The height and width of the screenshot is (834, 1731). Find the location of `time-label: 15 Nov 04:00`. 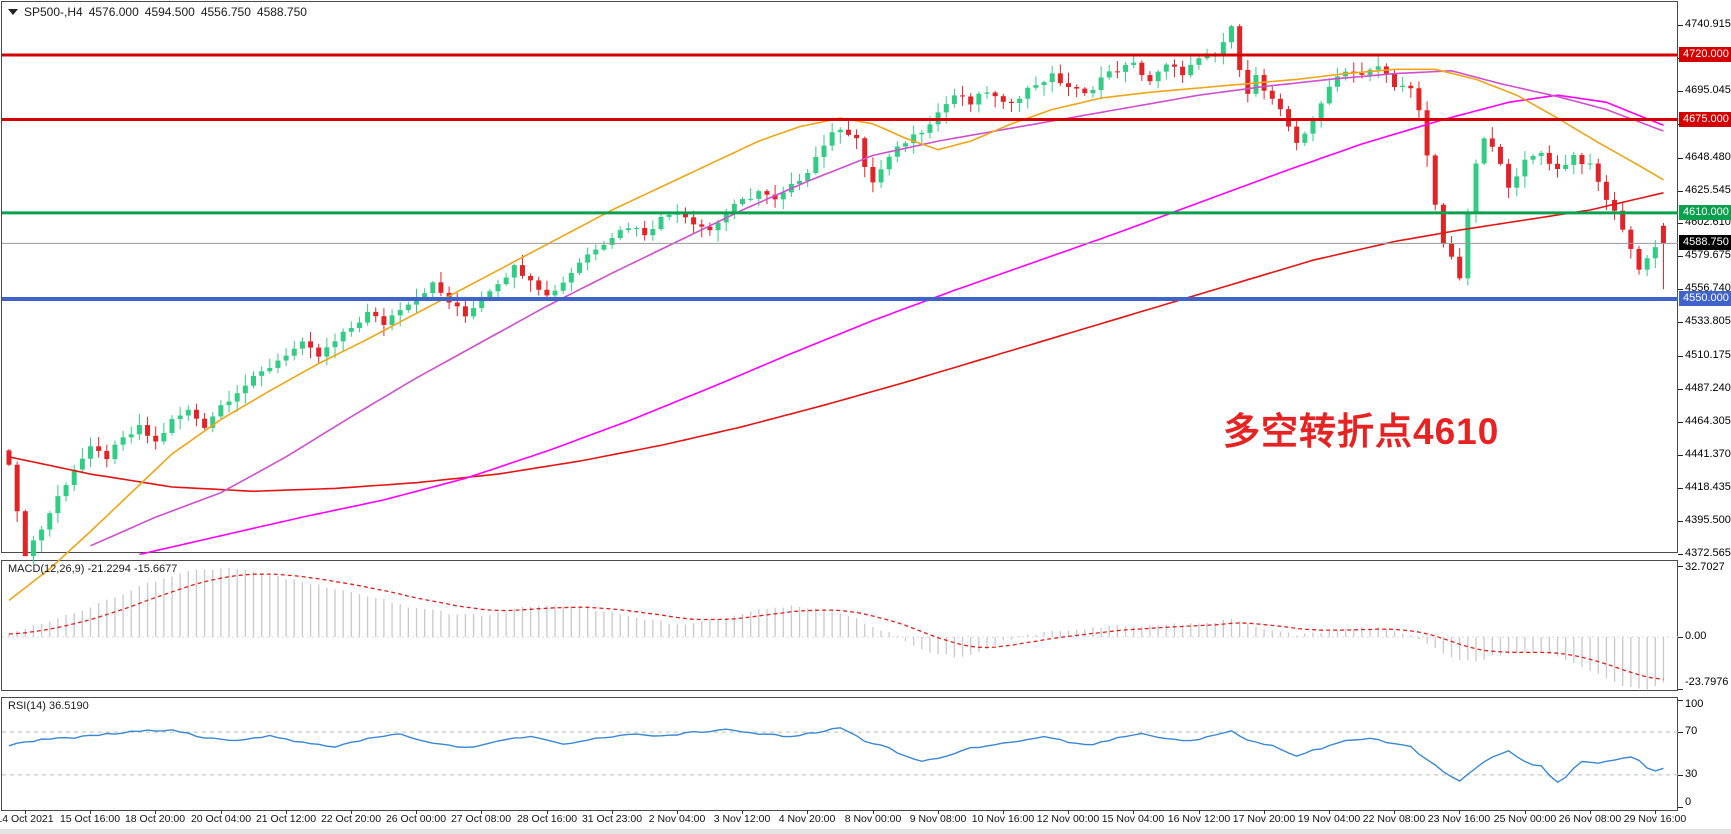

time-label: 15 Nov 04:00 is located at coordinates (1133, 819).